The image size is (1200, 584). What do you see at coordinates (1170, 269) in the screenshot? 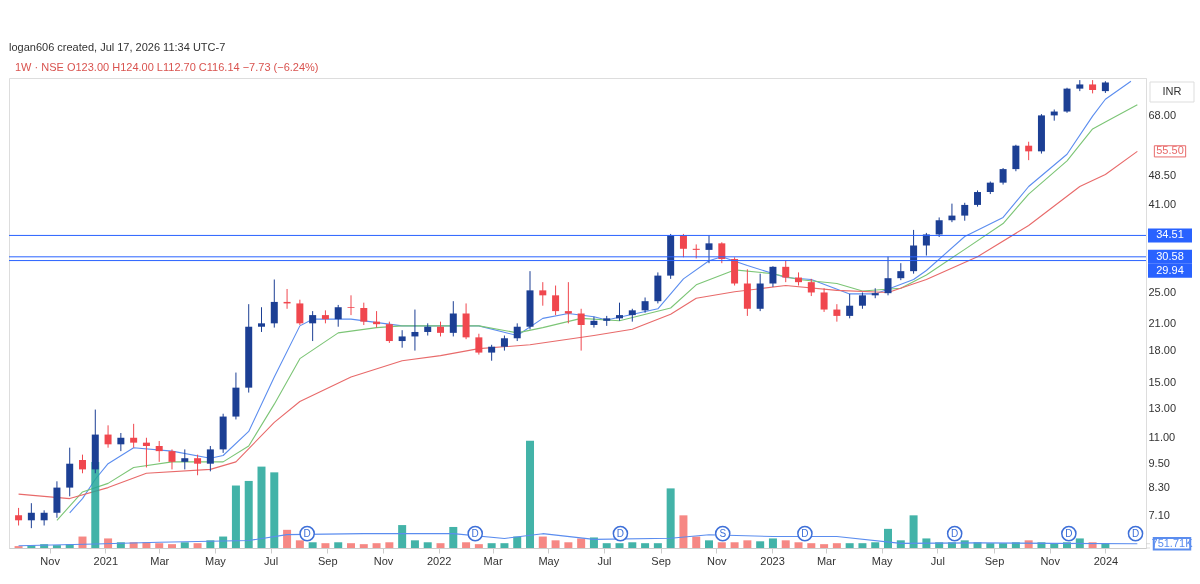
I see `ref-line-label: 29.94` at bounding box center [1170, 269].